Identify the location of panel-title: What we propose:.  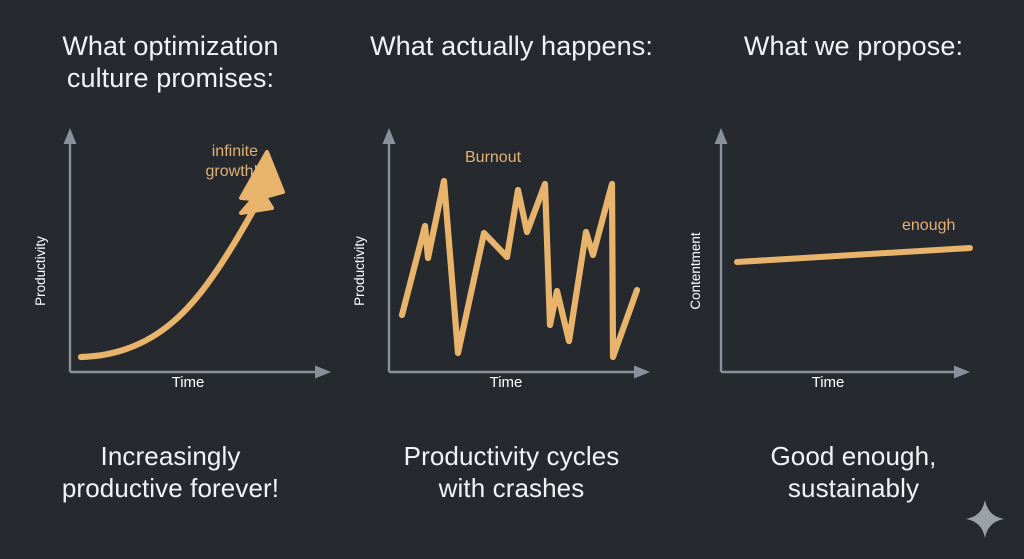
(853, 46).